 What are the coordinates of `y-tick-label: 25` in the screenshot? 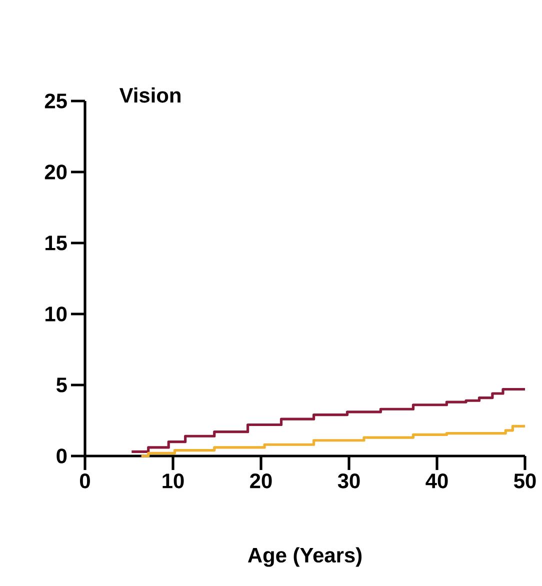 It's located at (55, 101).